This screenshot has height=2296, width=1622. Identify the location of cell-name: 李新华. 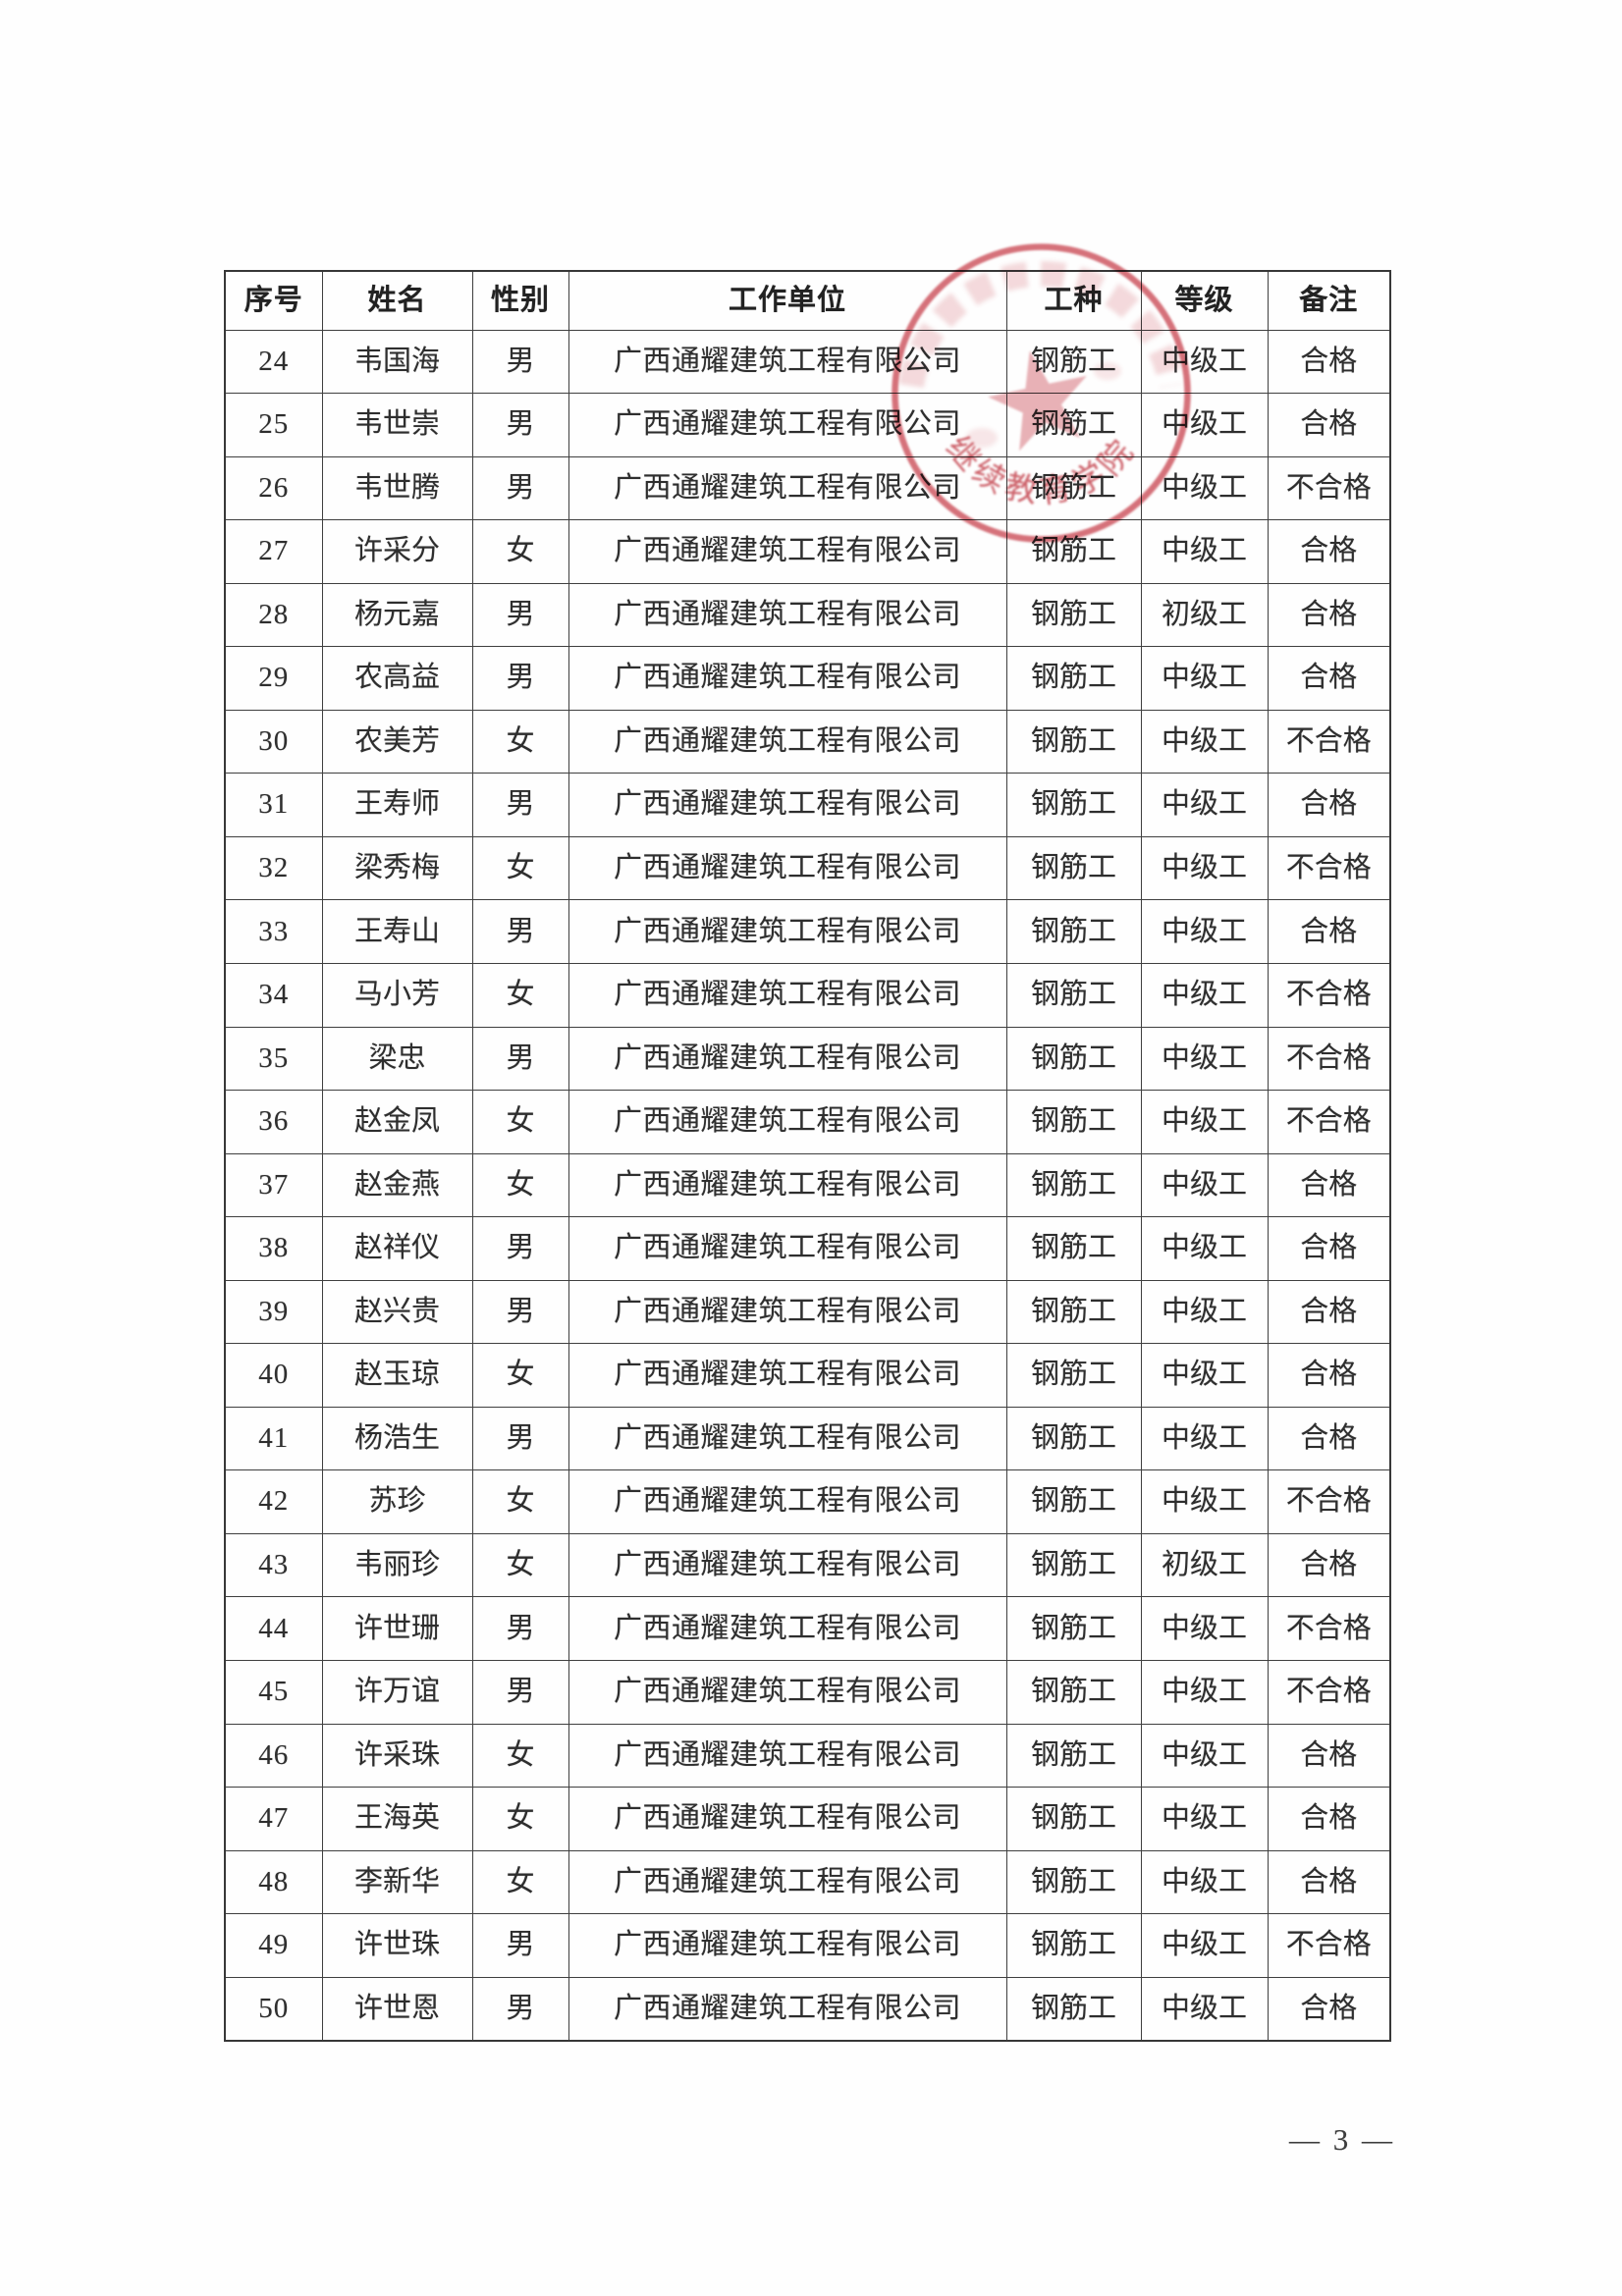
(397, 1882).